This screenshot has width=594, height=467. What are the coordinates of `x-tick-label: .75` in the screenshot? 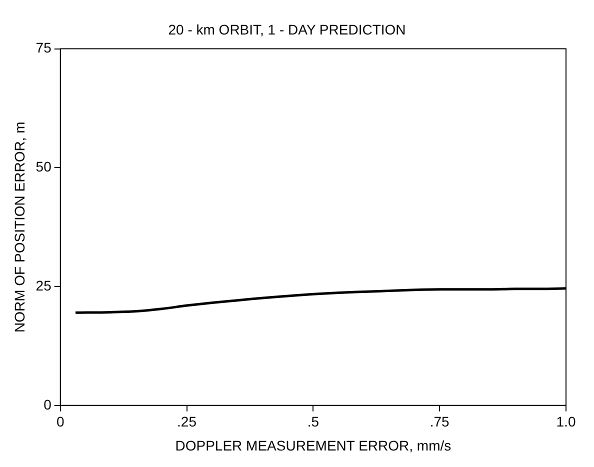 It's located at (440, 422).